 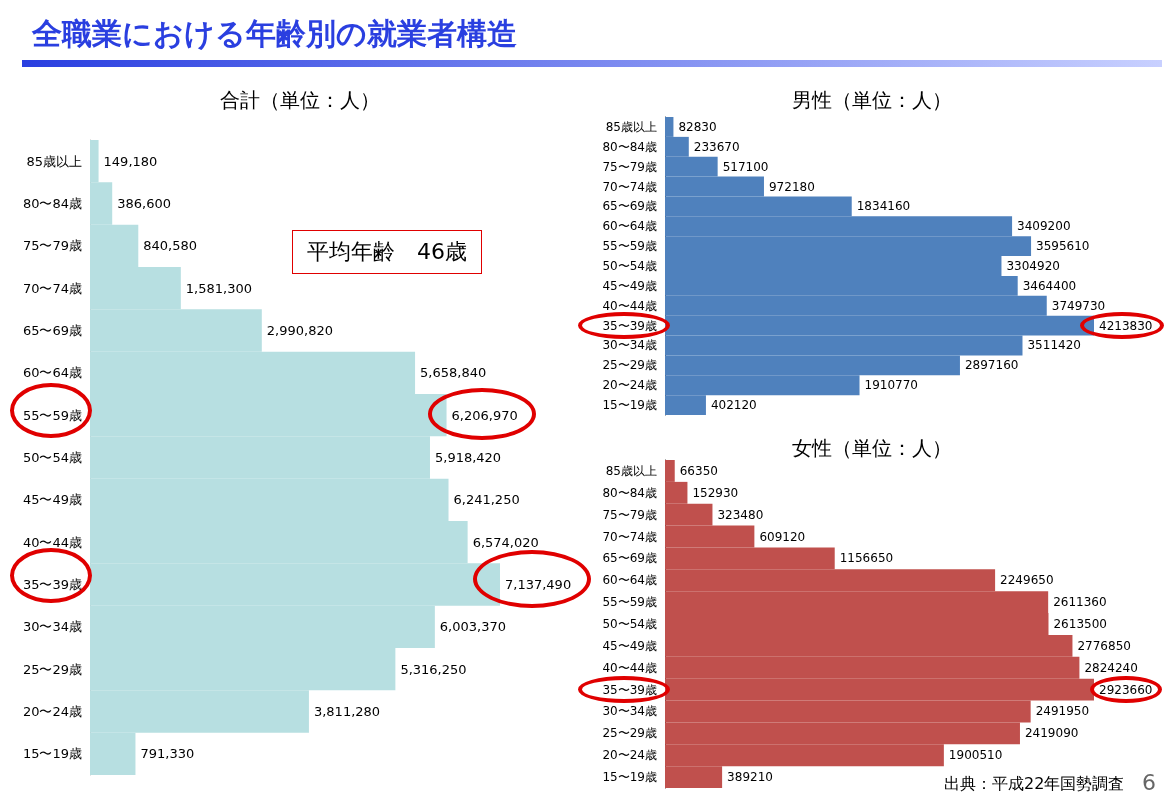 I want to click on data-label: 402120, so click(x=733, y=405).